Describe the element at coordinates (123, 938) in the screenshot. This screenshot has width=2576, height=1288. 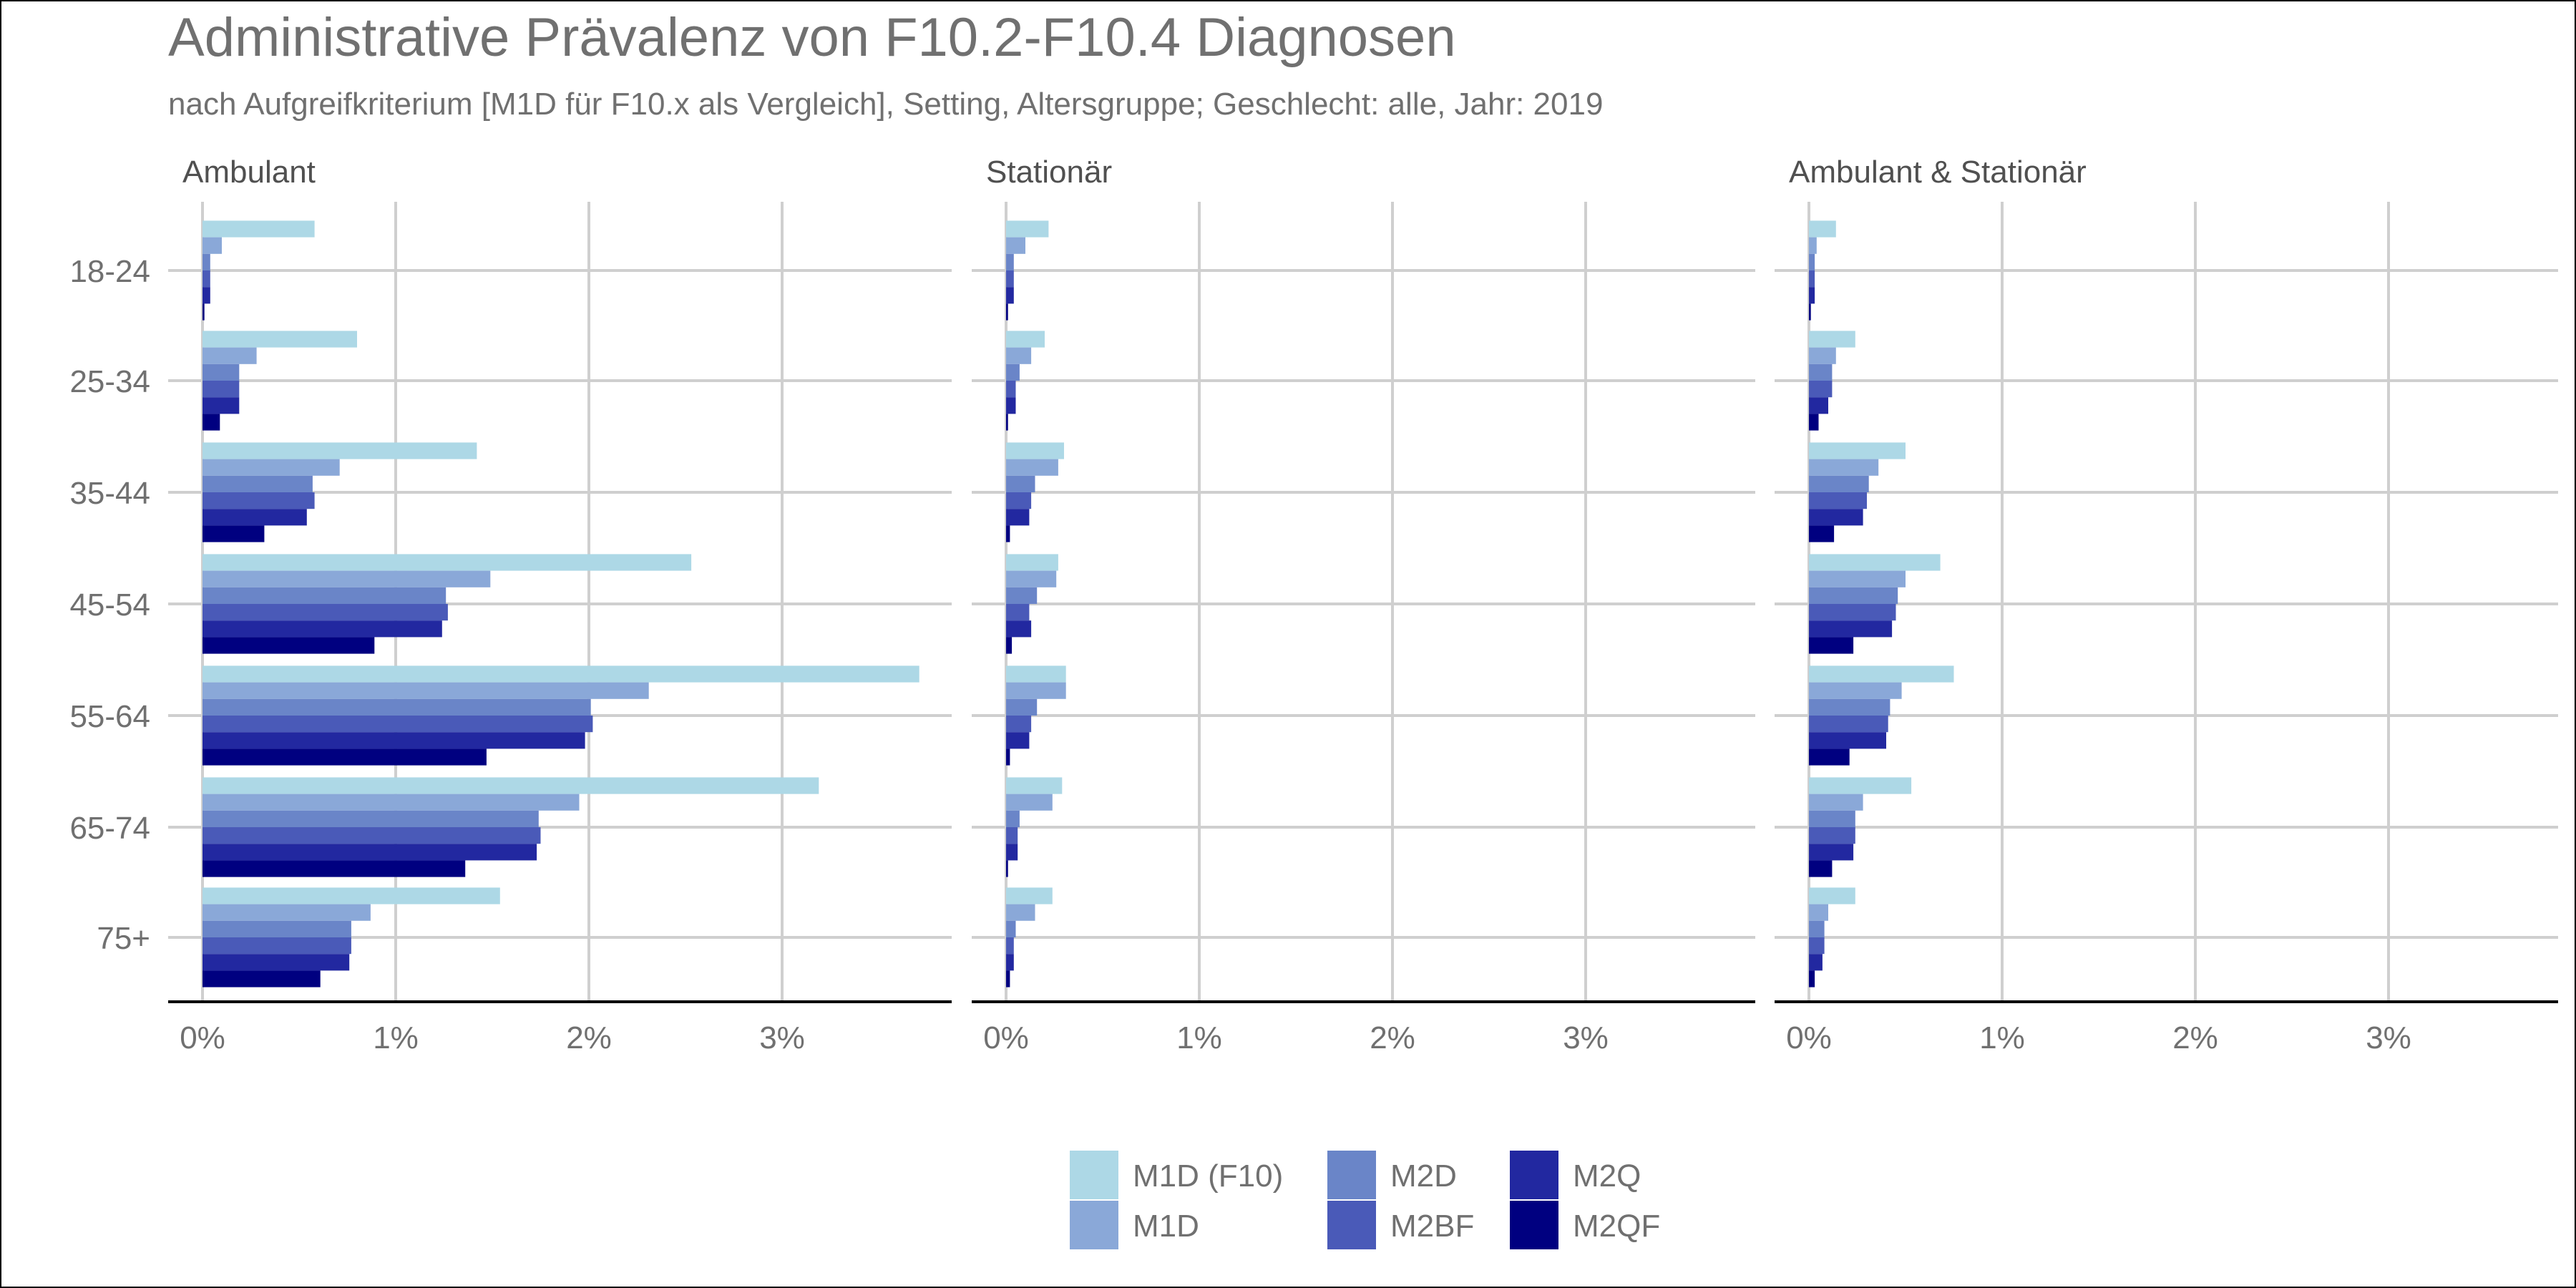
I see `y-tick-label: 75+` at that location.